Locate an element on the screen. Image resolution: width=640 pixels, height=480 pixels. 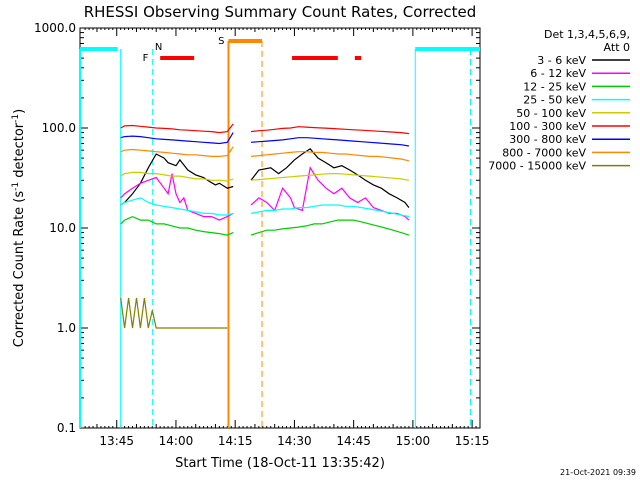
series-line-1-seg0 is located at coordinates (177, 197).